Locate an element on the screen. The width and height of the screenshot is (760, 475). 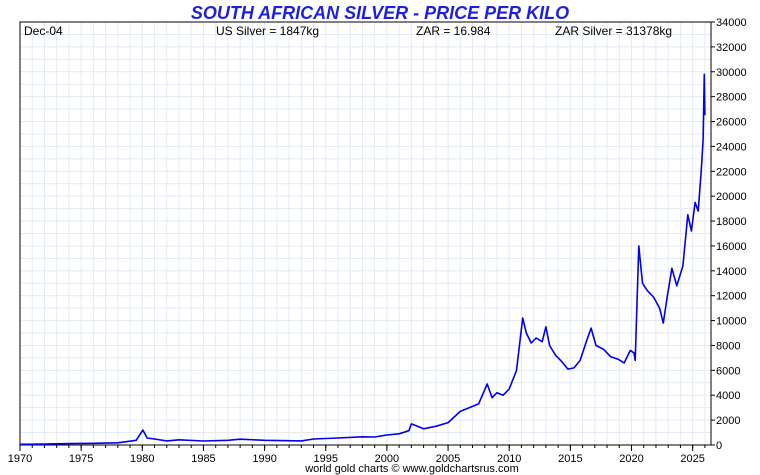
y-tick-label: 14000 is located at coordinates (731, 272).